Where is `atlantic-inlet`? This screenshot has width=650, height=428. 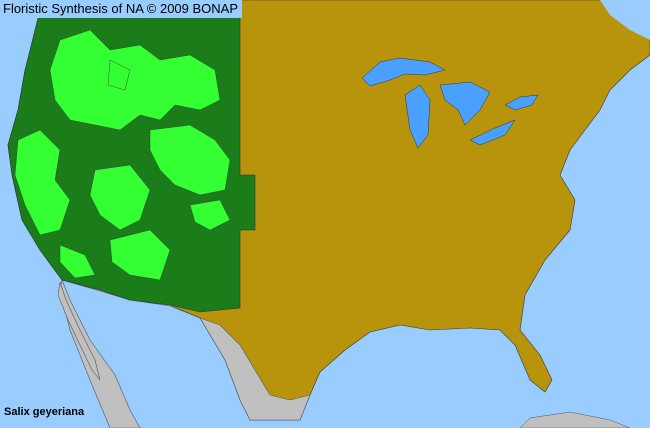 atlantic-inlet is located at coordinates (625, 20).